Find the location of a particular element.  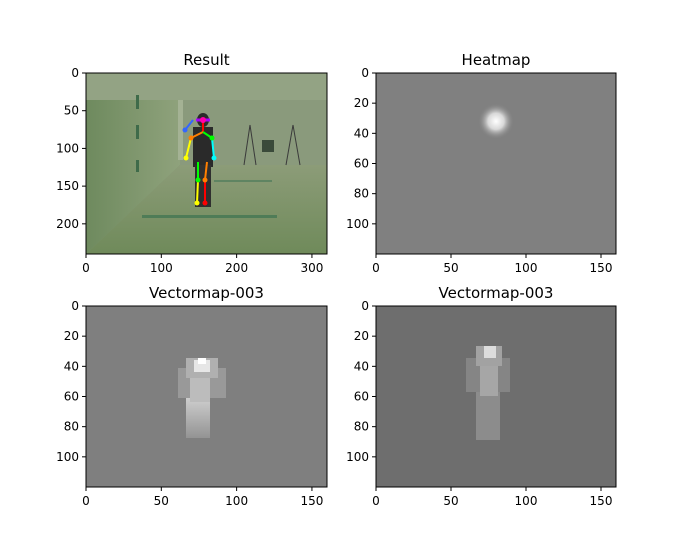

x-tick-label: 200 is located at coordinates (236, 268).